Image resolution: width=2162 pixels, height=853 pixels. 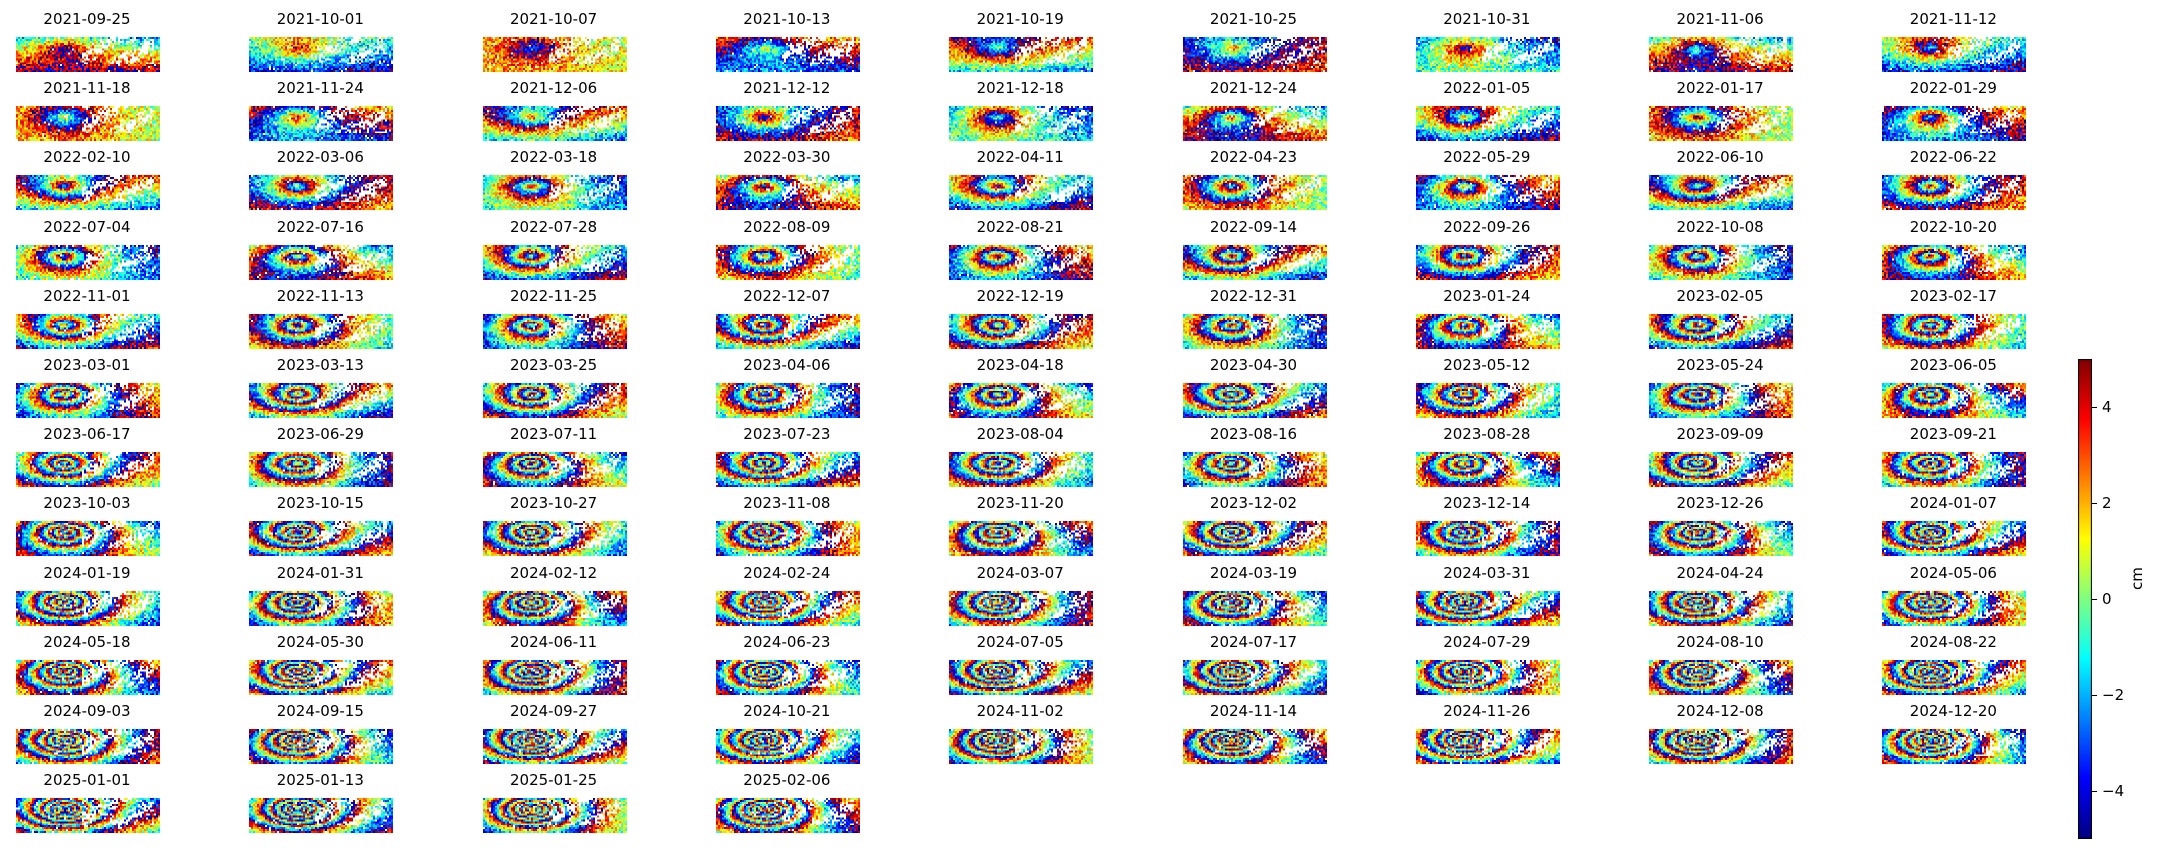 I want to click on colorbar-tick-label: 2, so click(x=2107, y=503).